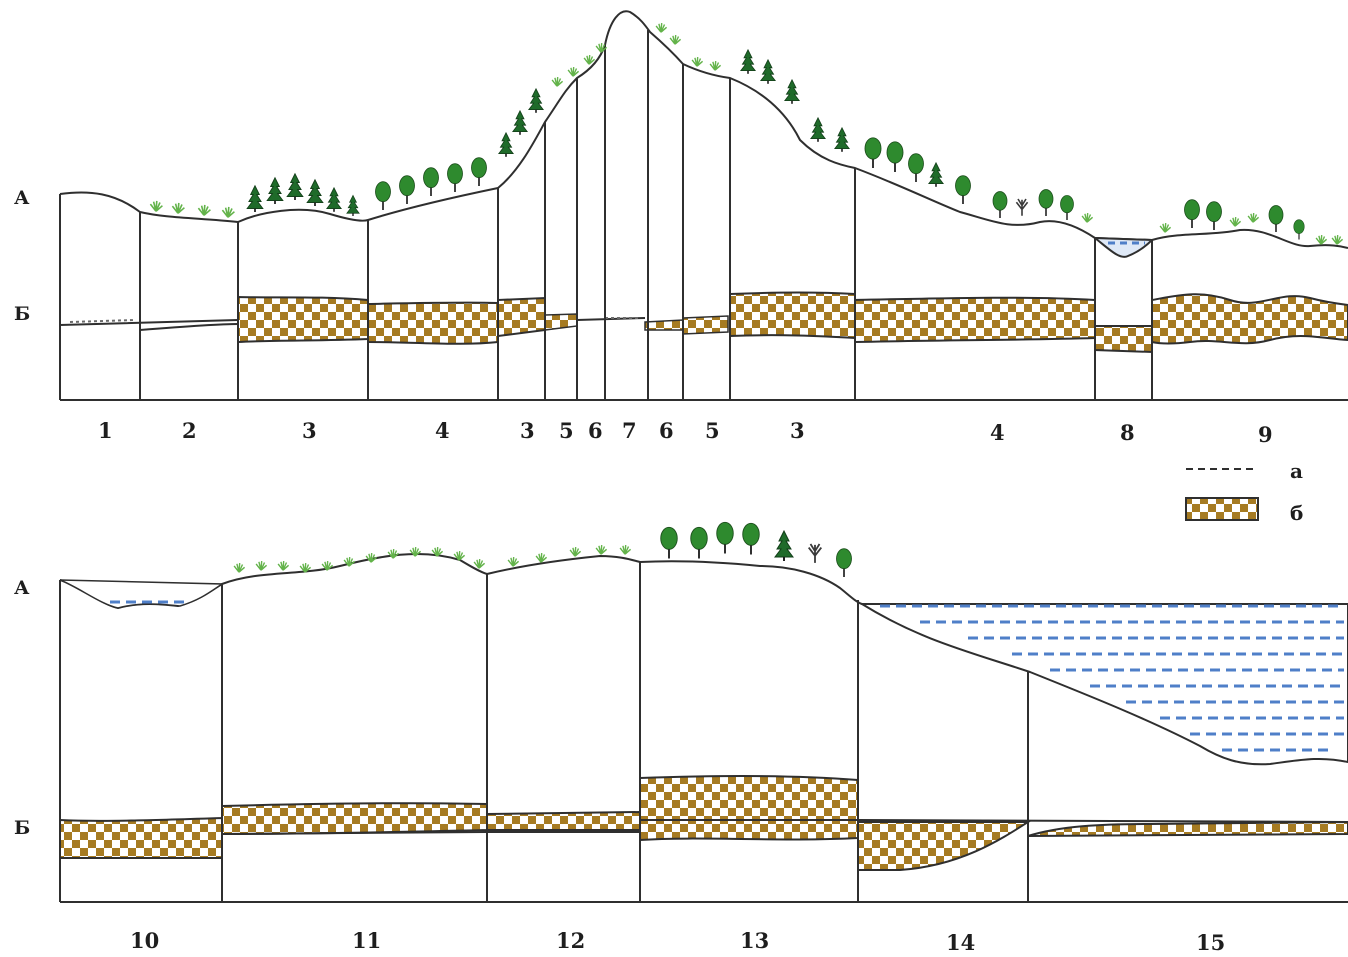 This screenshot has height=957, width=1348. I want to click on layer-segment-6b, so click(664, 325).